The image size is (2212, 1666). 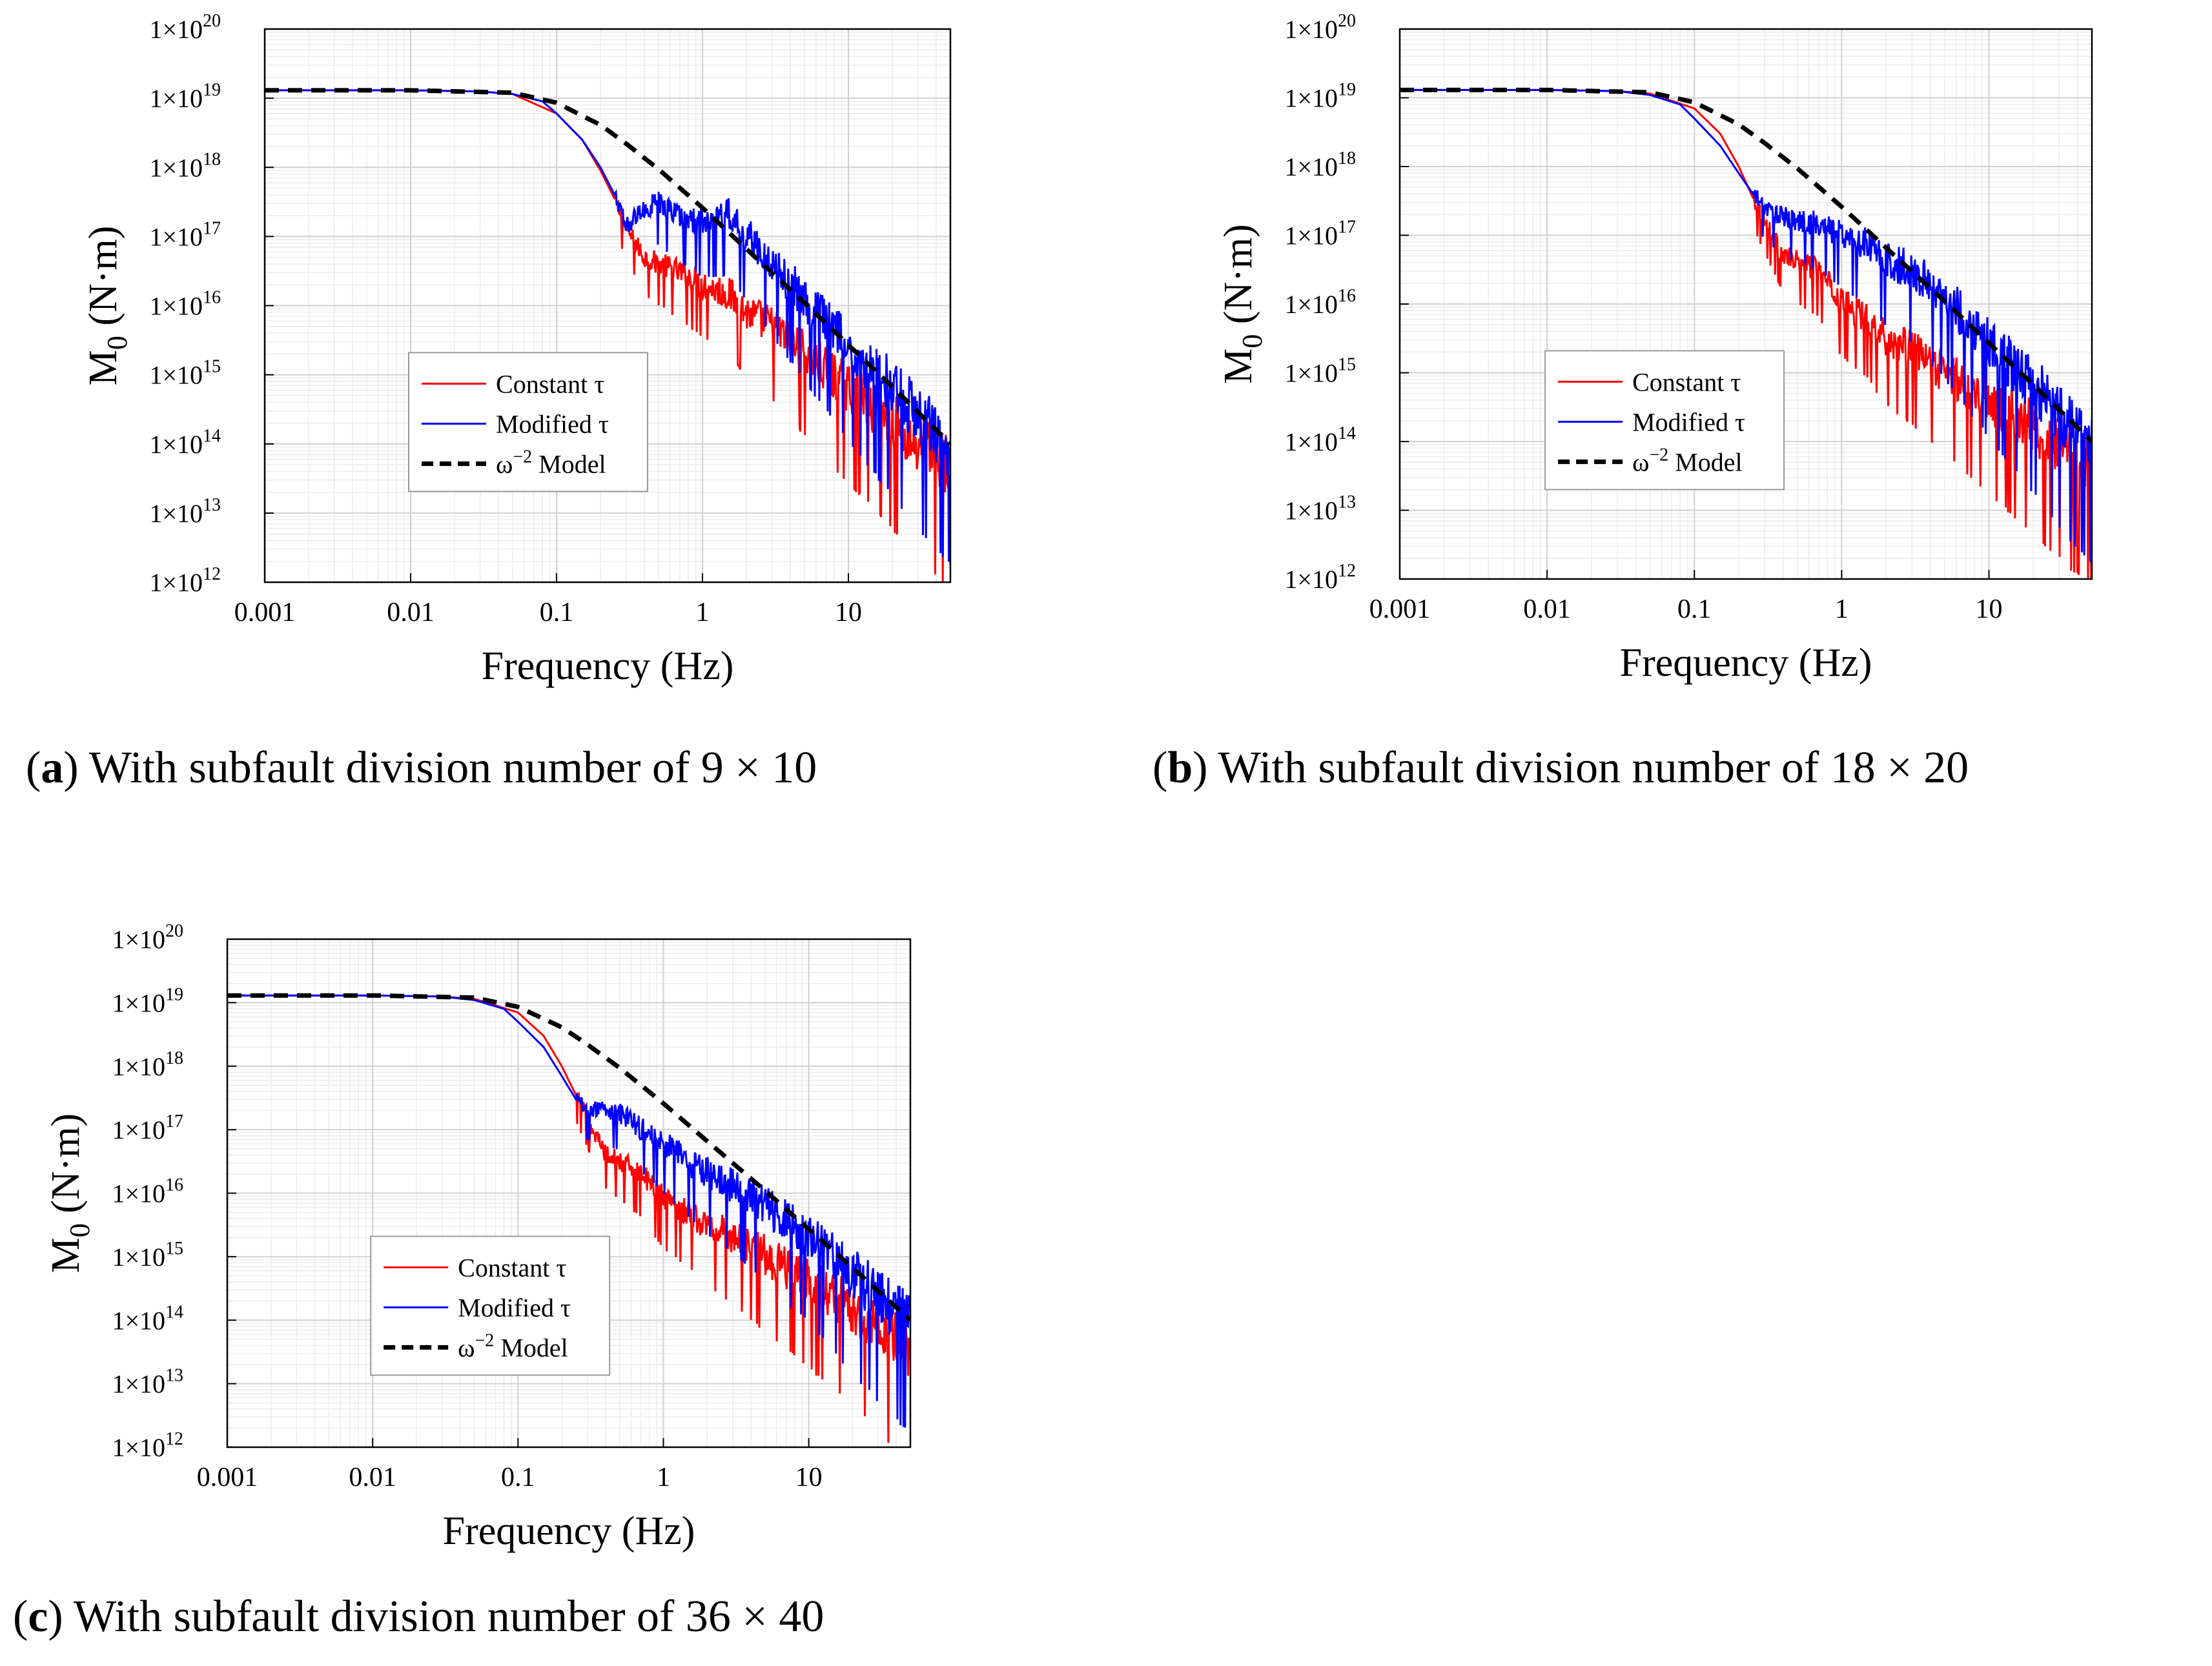 I want to click on caption-c-text: With subfault division number of 36 × 40, so click(x=448, y=1616).